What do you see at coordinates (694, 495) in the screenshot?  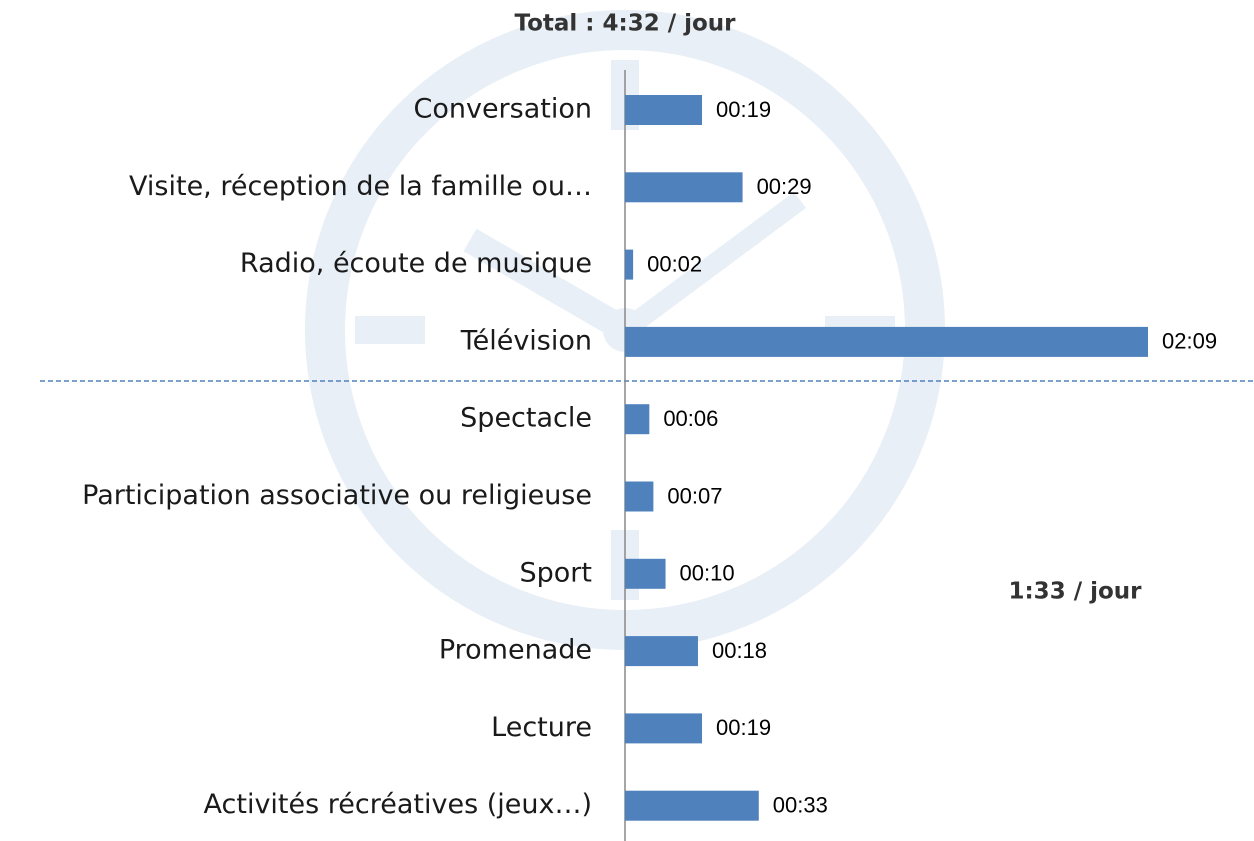 I see `value-label: 00:07` at bounding box center [694, 495].